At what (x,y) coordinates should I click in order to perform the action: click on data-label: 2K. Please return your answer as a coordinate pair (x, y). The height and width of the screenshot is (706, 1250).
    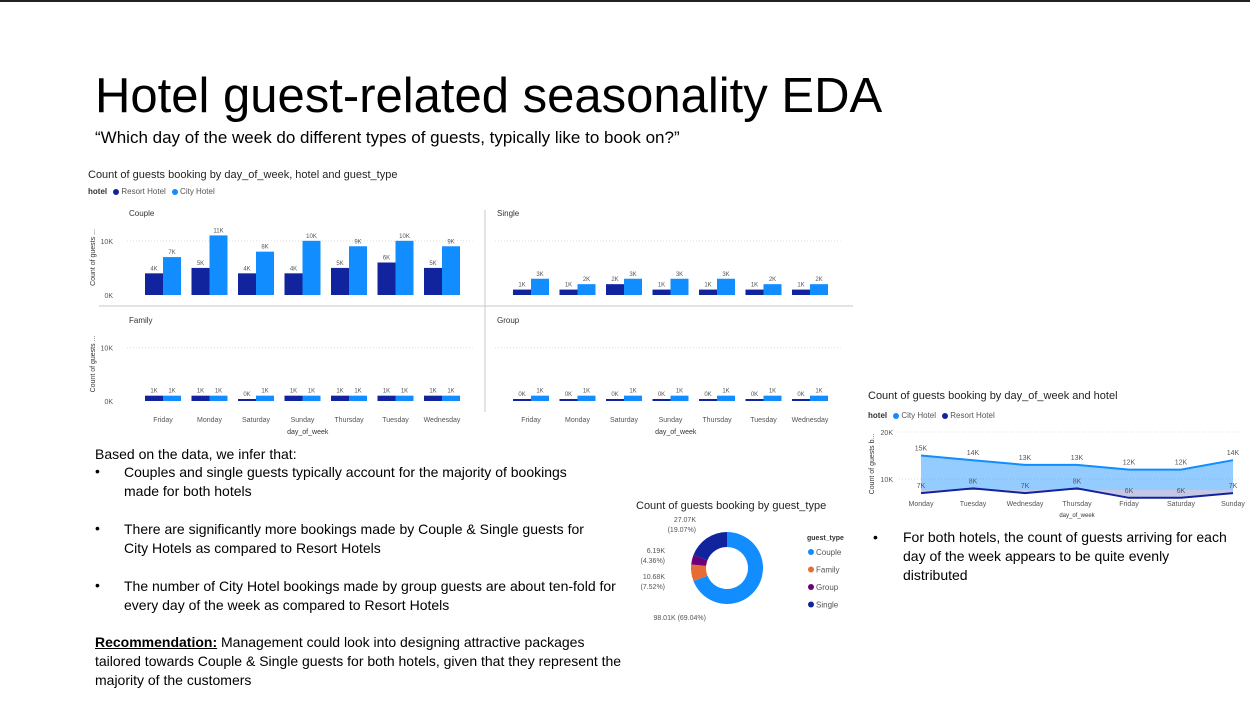
    Looking at the image, I should click on (586, 280).